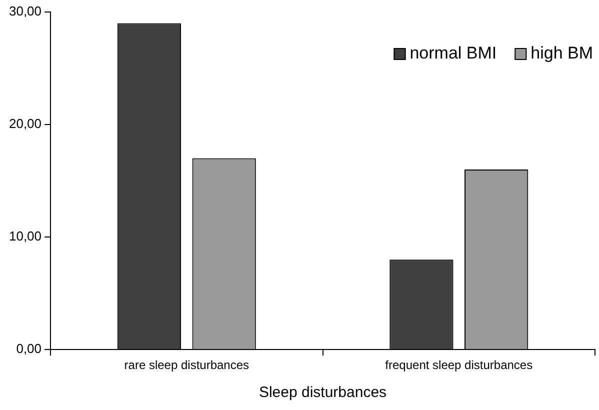 This screenshot has width=599, height=410. Describe the element at coordinates (459, 365) in the screenshot. I see `x-tick-label: frequent sleep disturbances` at that location.